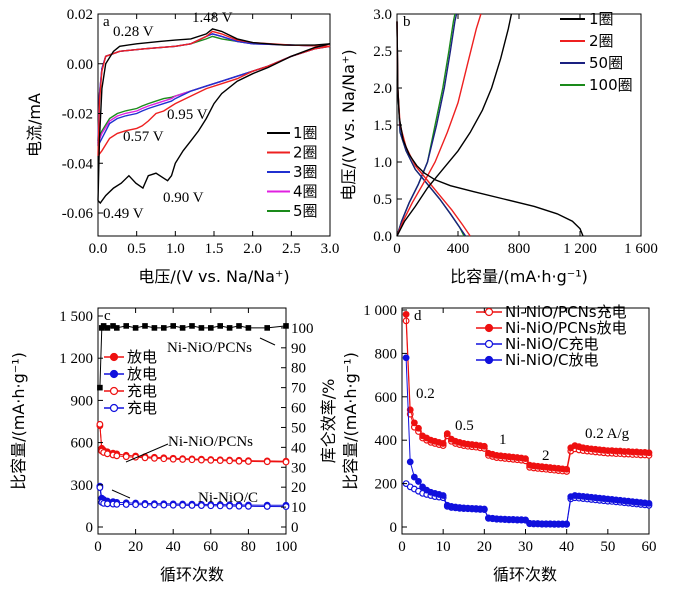  What do you see at coordinates (394, 528) in the screenshot?
I see `d-ytick-label: 0` at bounding box center [394, 528].